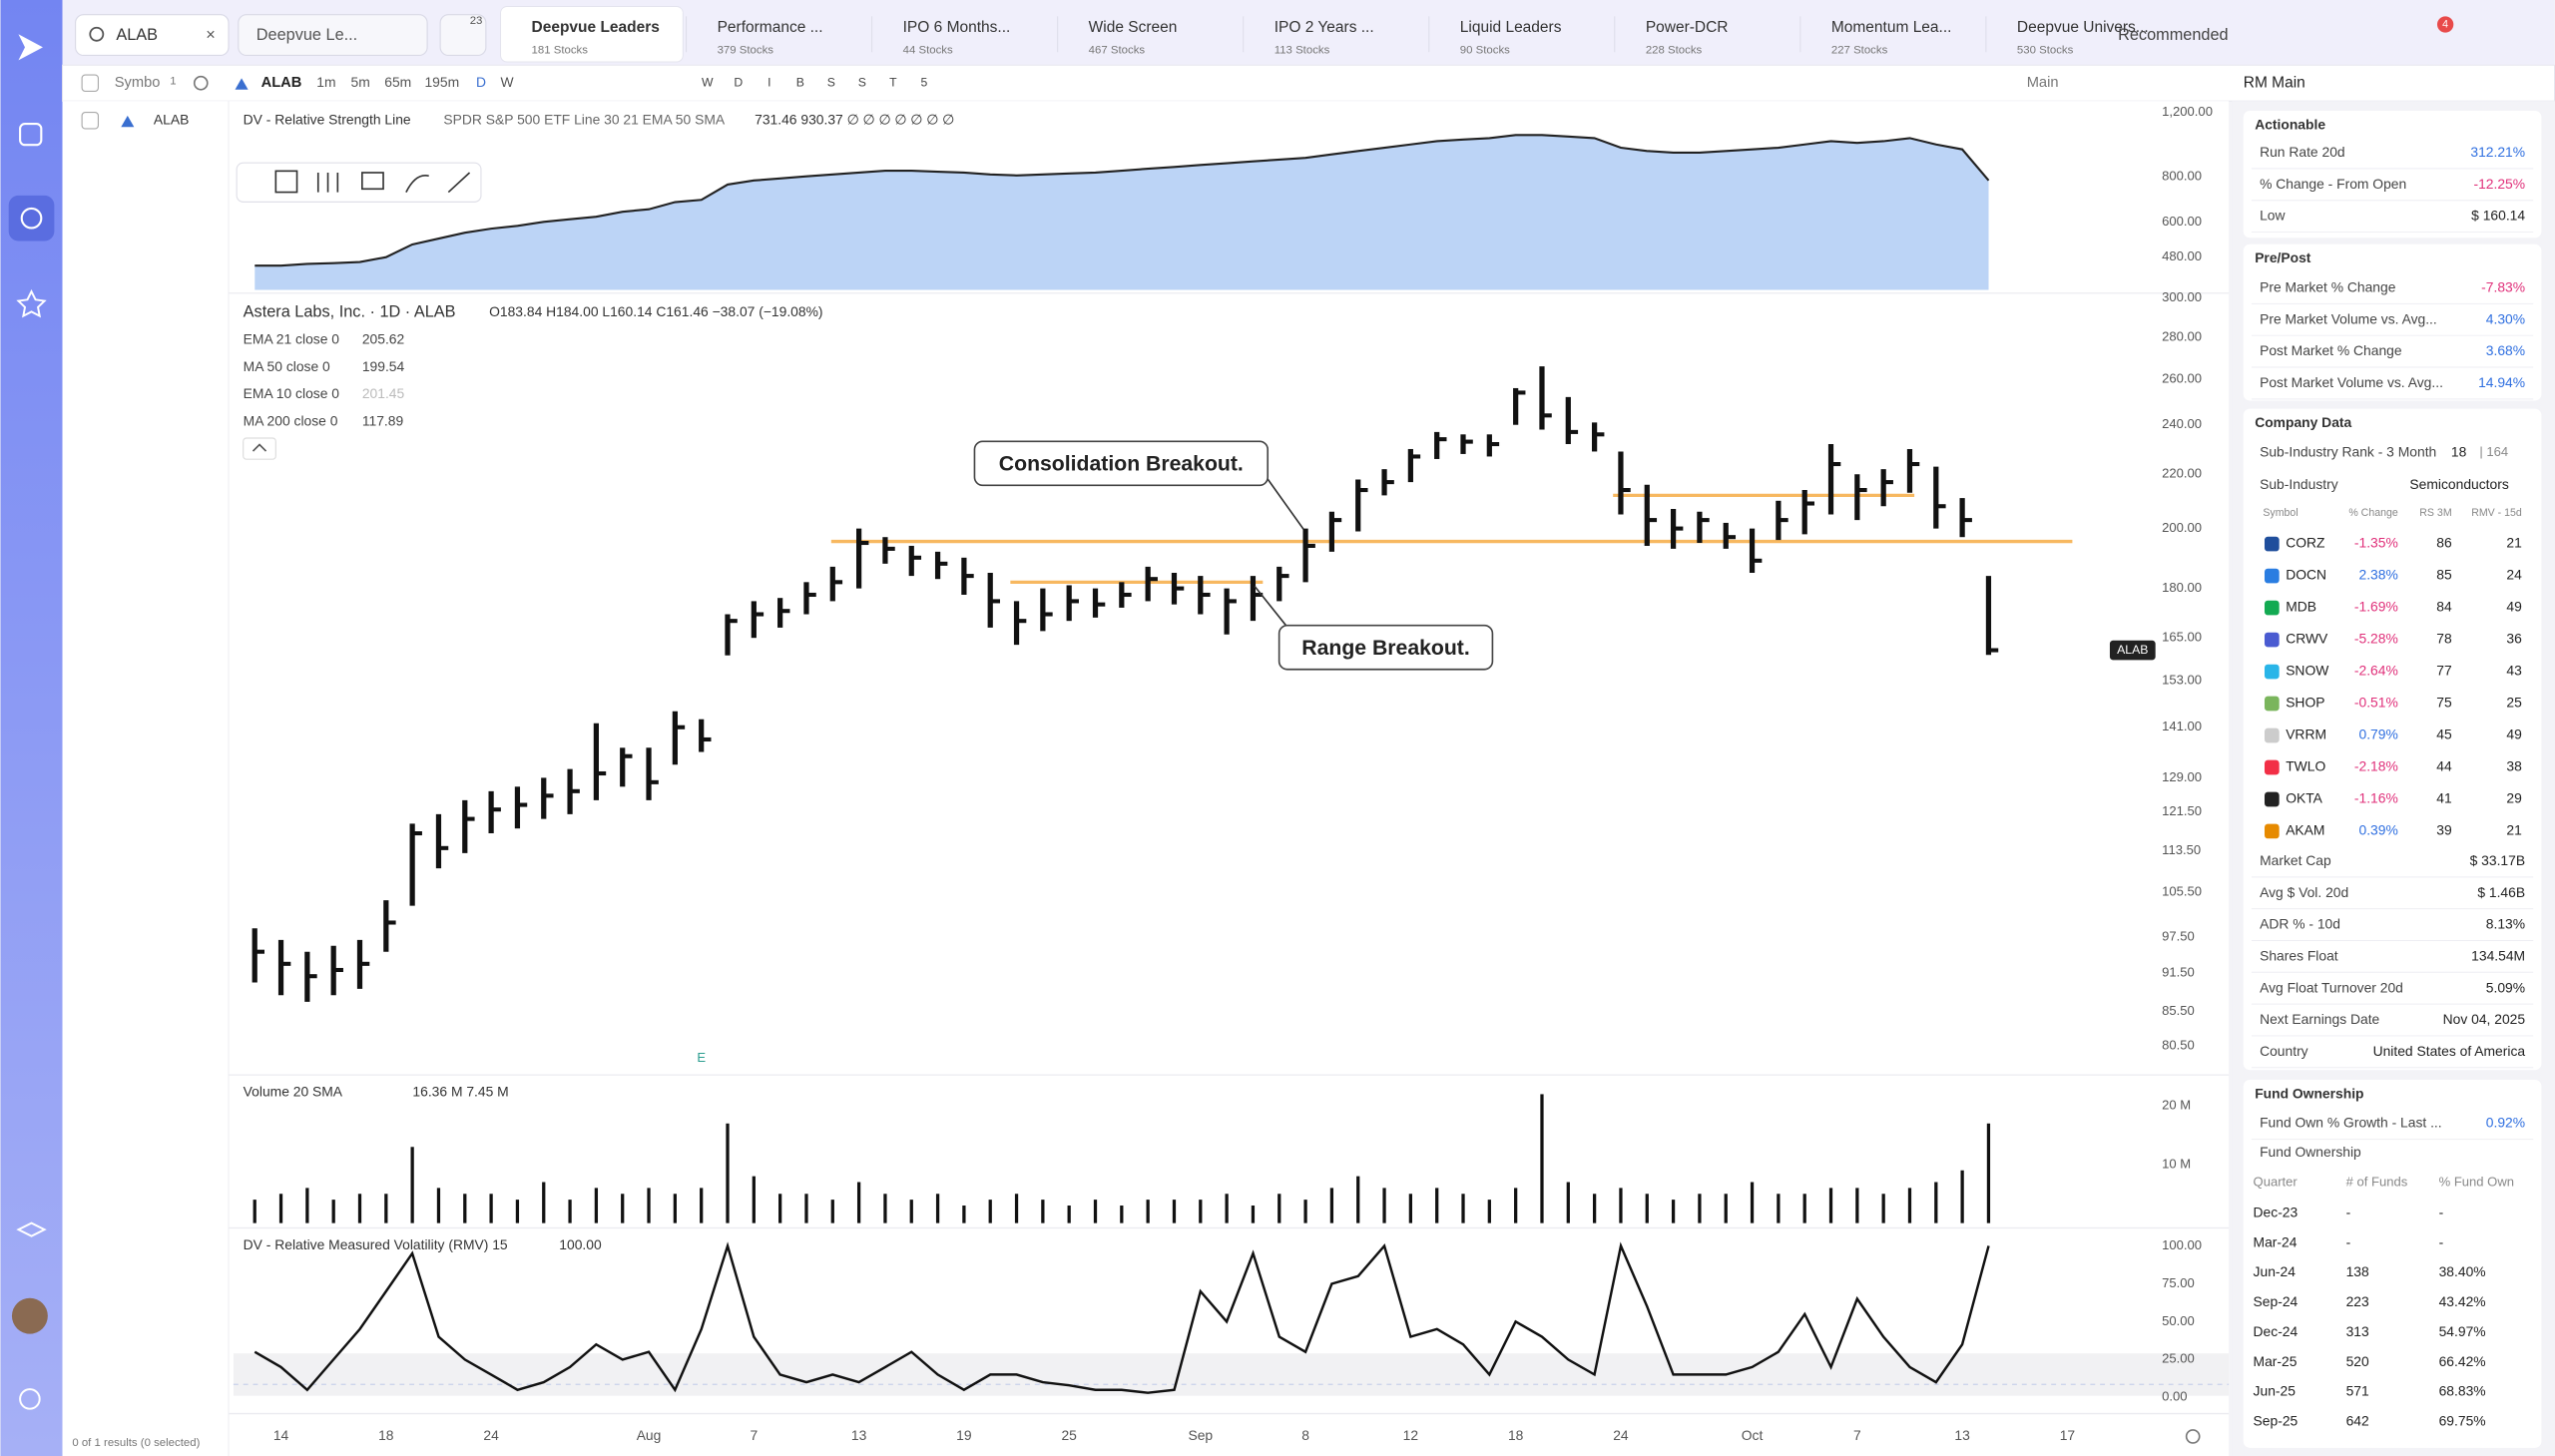 The height and width of the screenshot is (1456, 2555). I want to click on interval-button: W, so click(508, 82).